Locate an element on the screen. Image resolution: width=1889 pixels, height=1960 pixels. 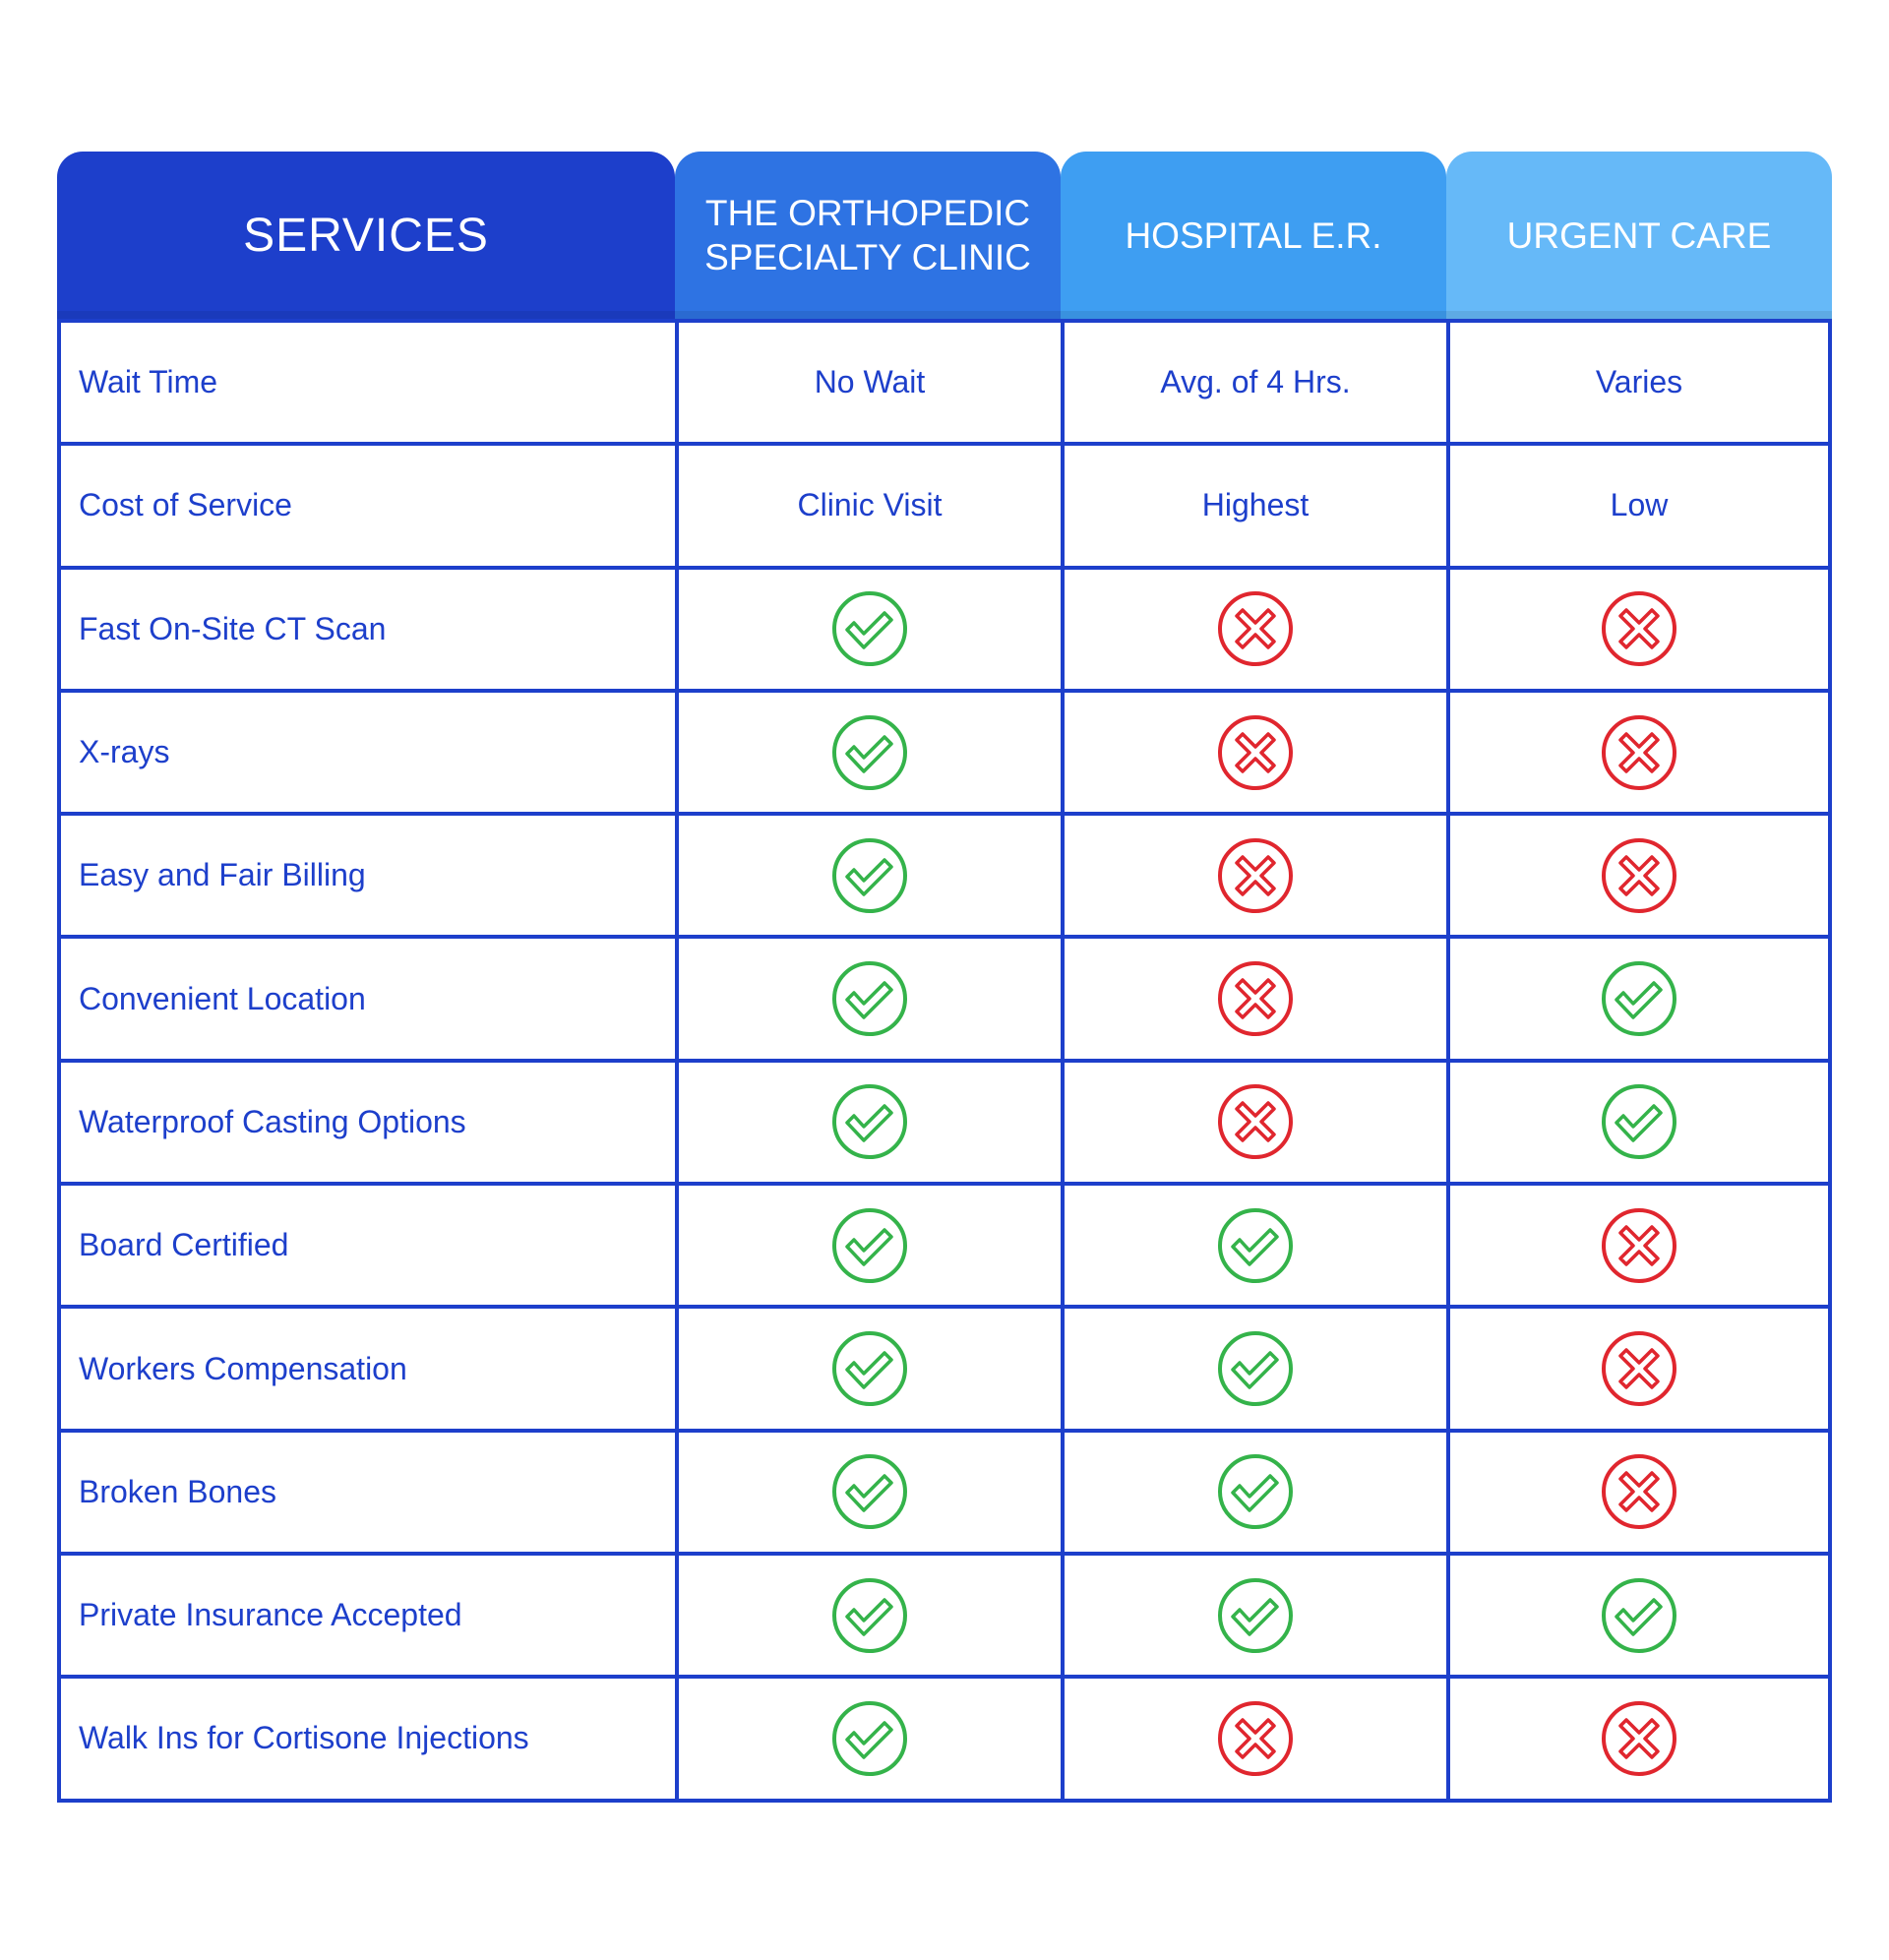
service-label: Workers Compensation is located at coordinates (243, 1368).